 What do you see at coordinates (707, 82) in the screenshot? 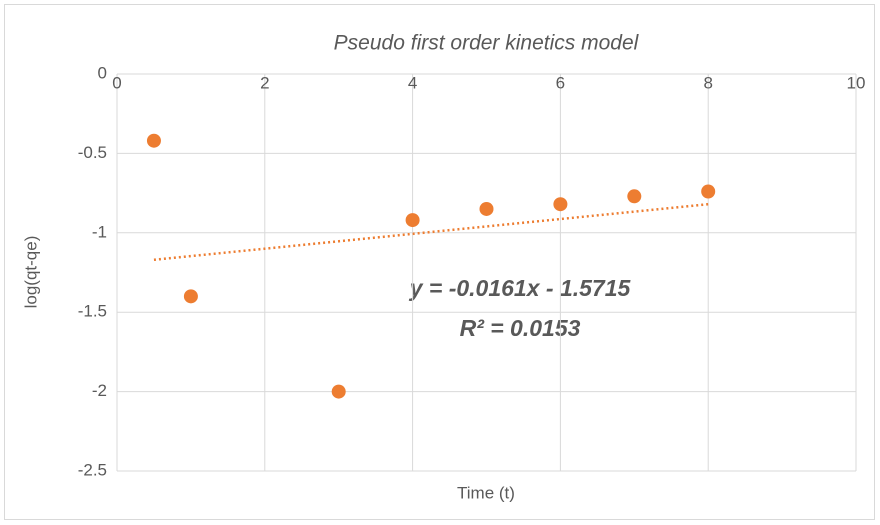
I see `x-tick-label: 8` at bounding box center [707, 82].